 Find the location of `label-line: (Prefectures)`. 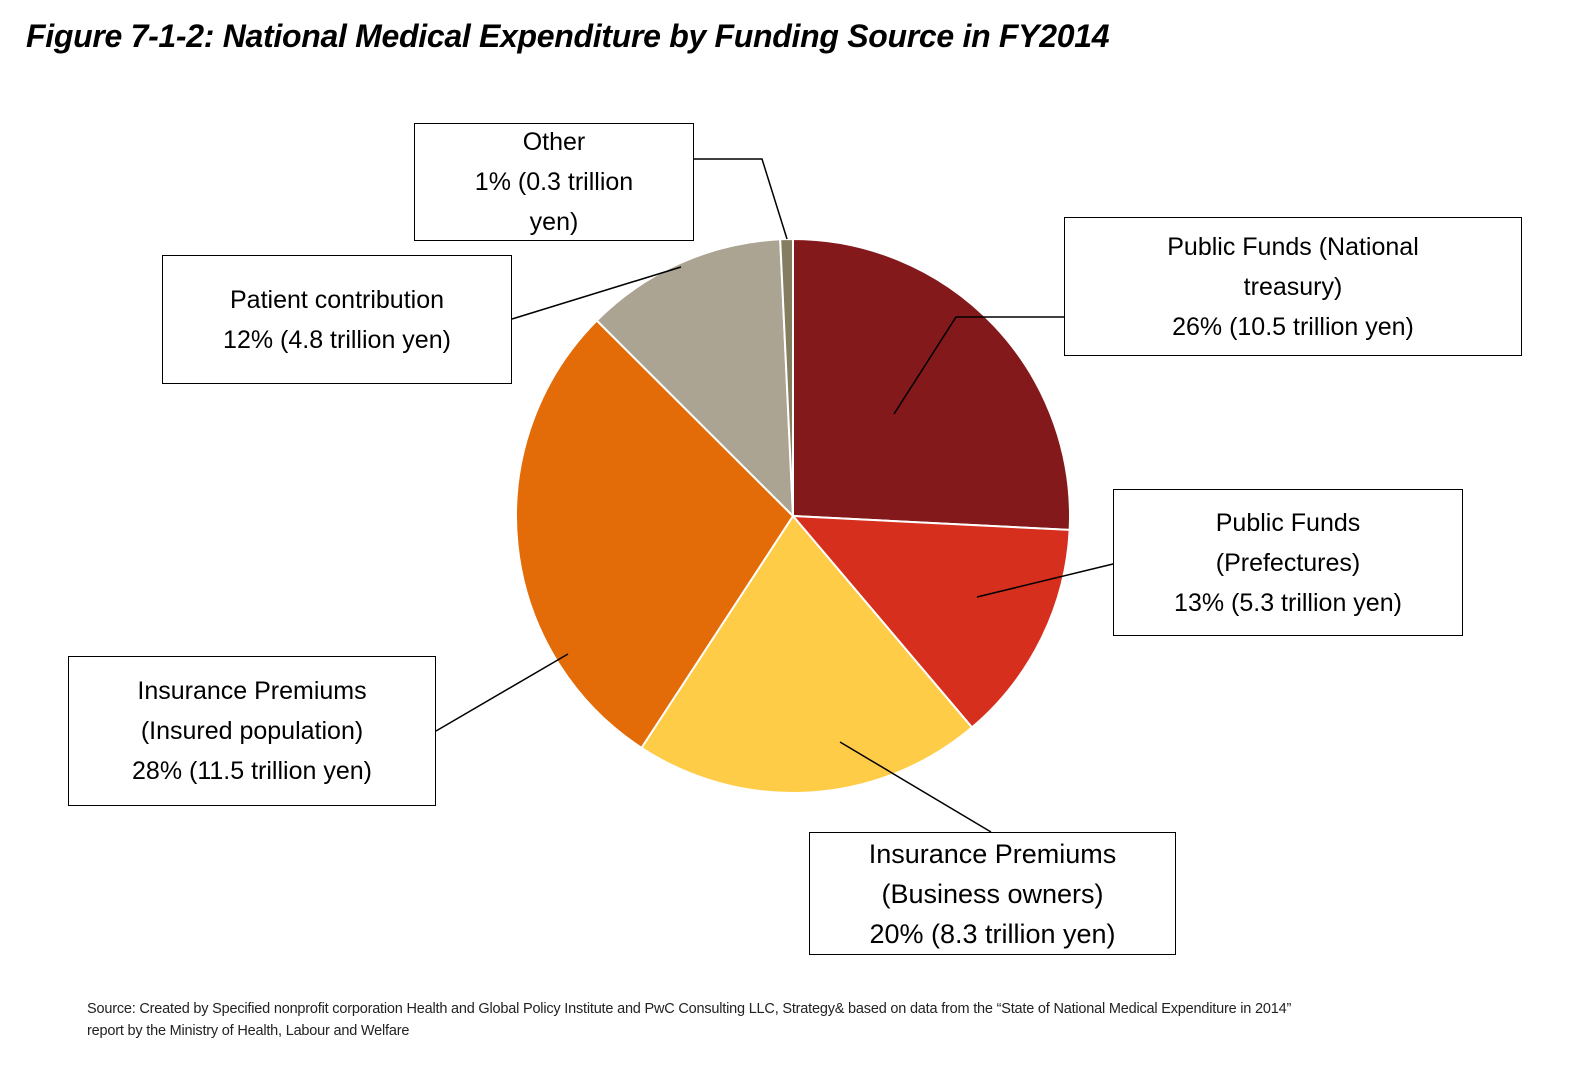

label-line: (Prefectures) is located at coordinates (1288, 562).